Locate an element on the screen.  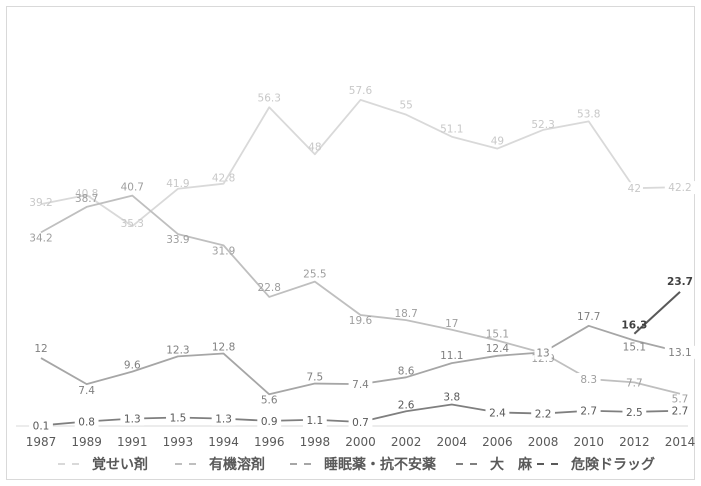
x-tick-label: 1994 is located at coordinates (223, 442).